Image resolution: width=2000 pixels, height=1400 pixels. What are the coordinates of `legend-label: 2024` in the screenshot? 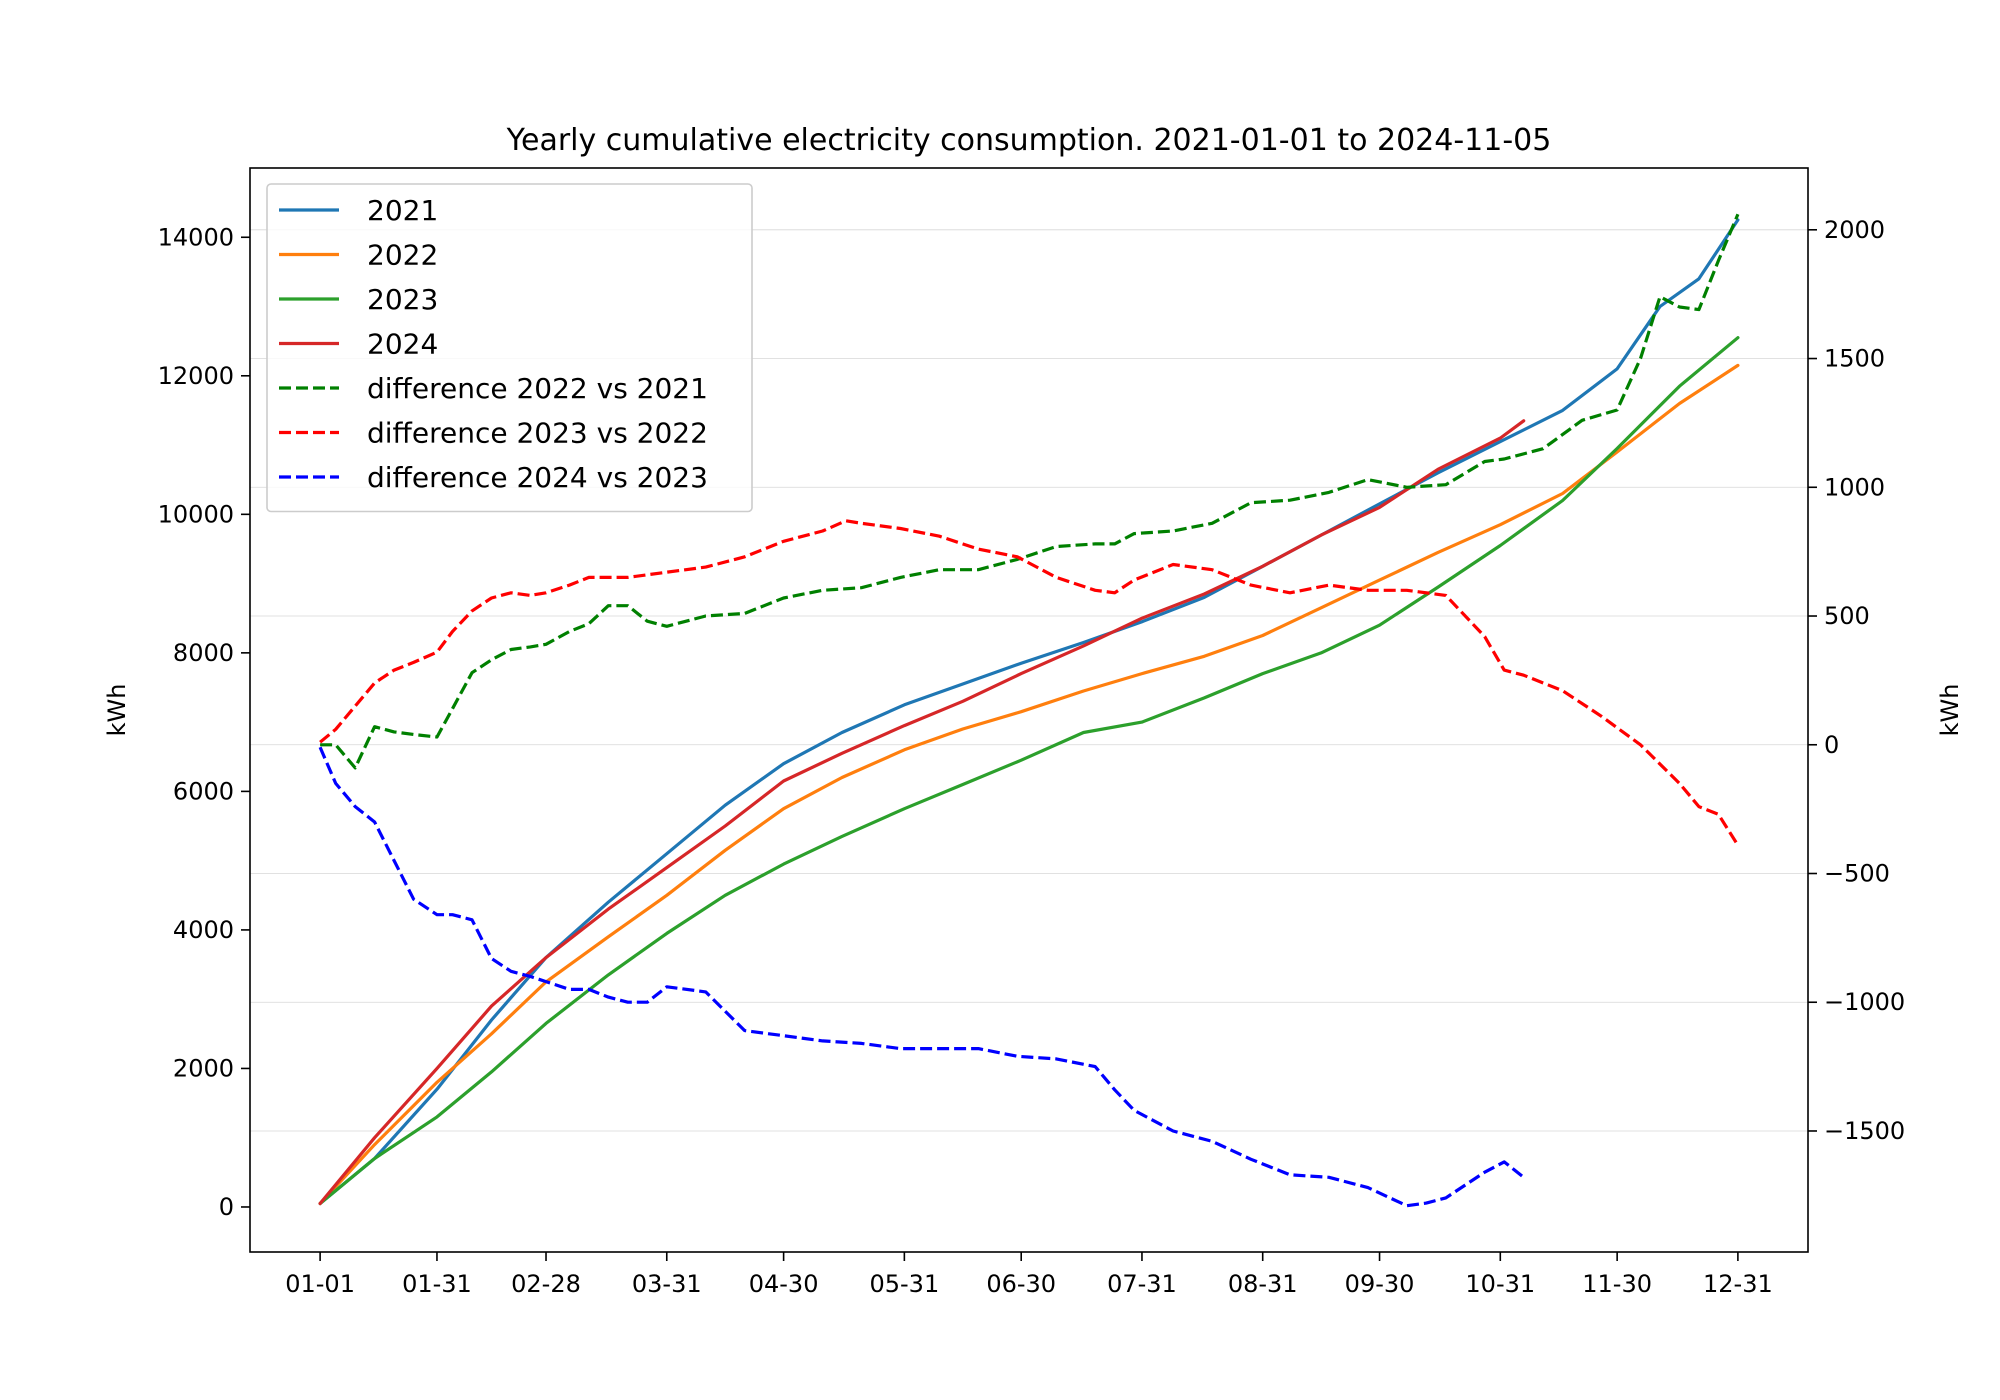 It's located at (402, 344).